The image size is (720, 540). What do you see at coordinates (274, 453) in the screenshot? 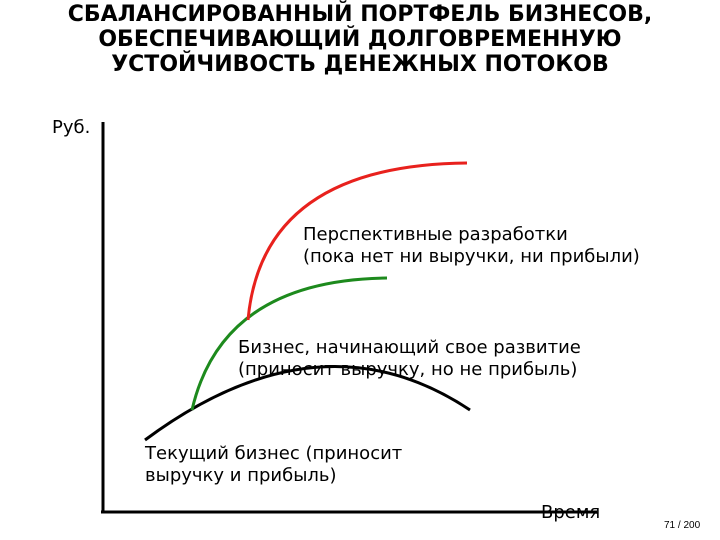
I see `label-current-line-1: Текущий бизнес (приносит` at bounding box center [274, 453].